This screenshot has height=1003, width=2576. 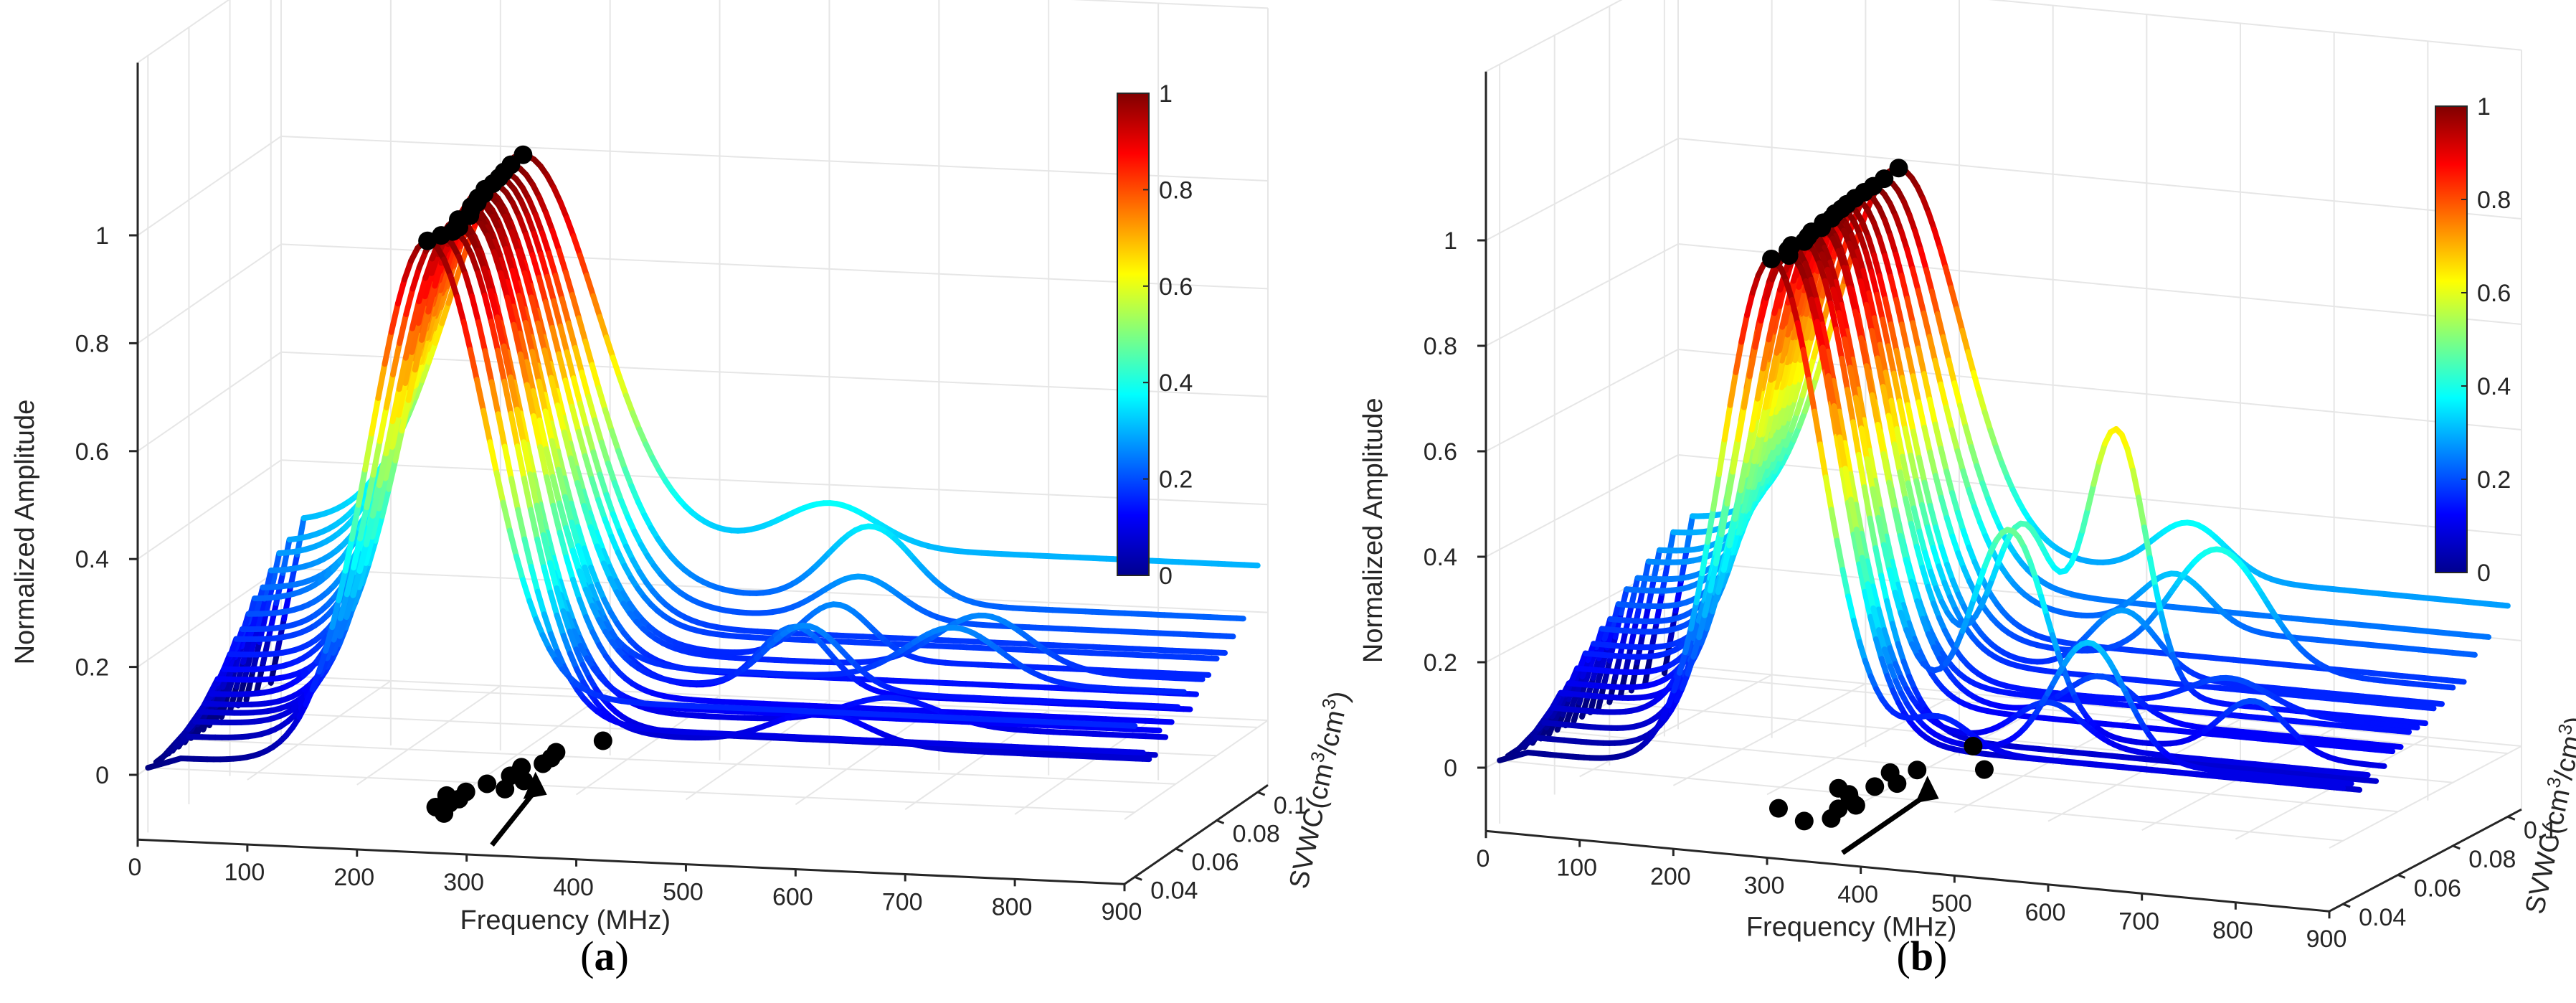 What do you see at coordinates (1922, 956) in the screenshot?
I see `panel-label: (b)` at bounding box center [1922, 956].